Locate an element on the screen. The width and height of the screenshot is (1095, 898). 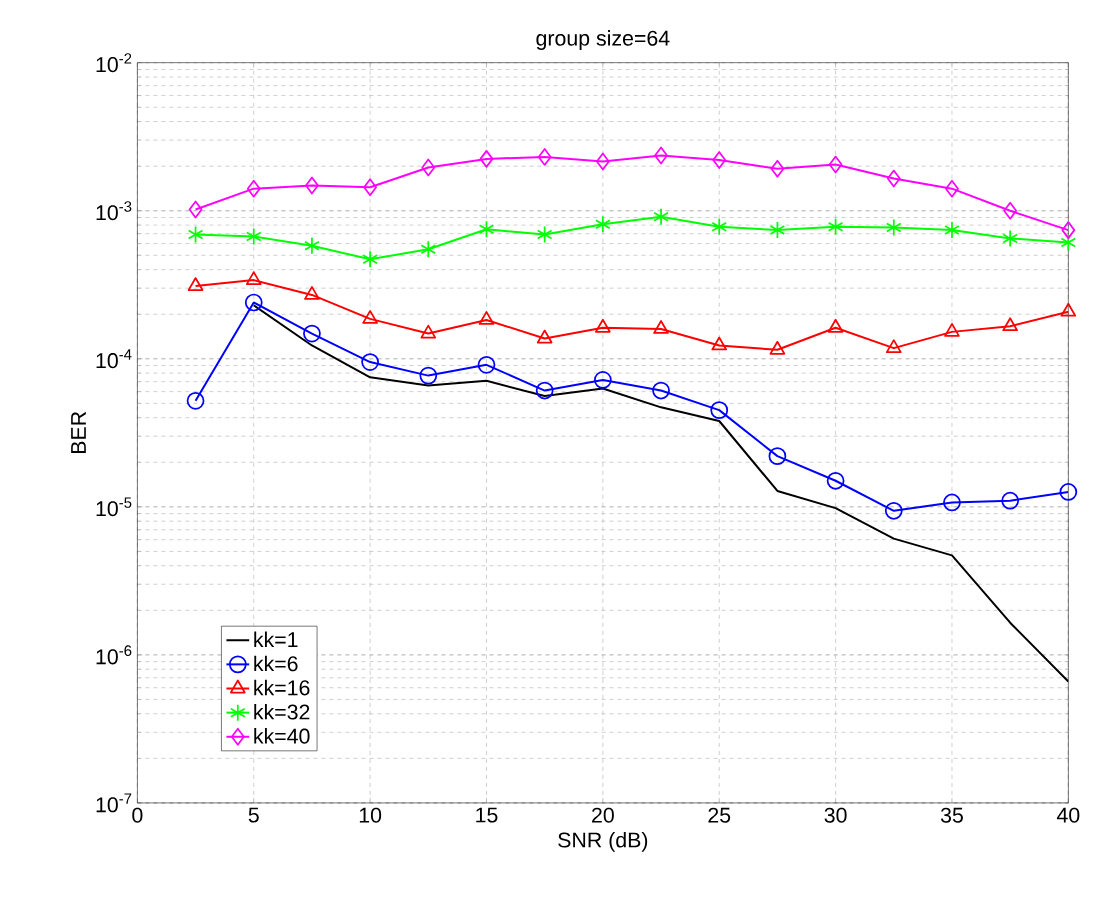
chart-title: group size=64 is located at coordinates (603, 40).